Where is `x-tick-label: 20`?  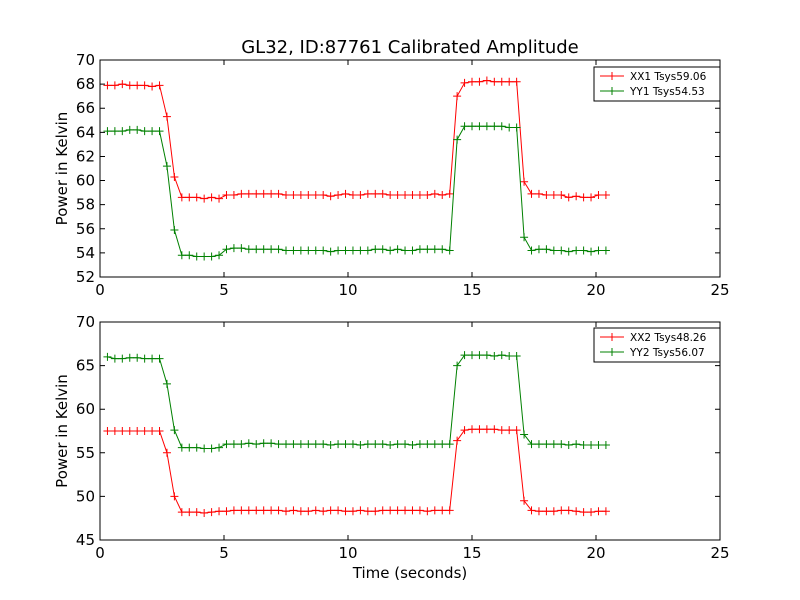 x-tick-label: 20 is located at coordinates (595, 553).